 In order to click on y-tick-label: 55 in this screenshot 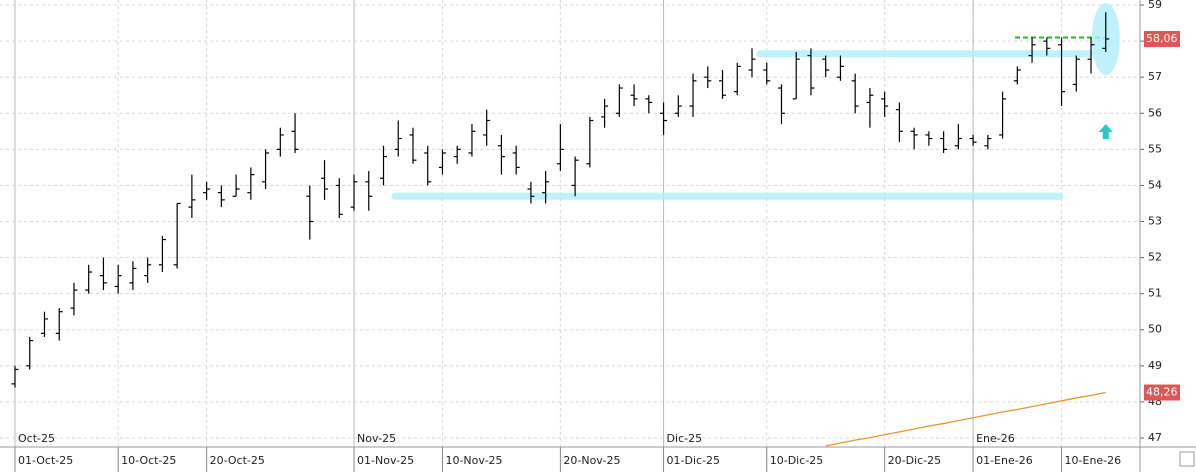, I will do `click(1155, 148)`.